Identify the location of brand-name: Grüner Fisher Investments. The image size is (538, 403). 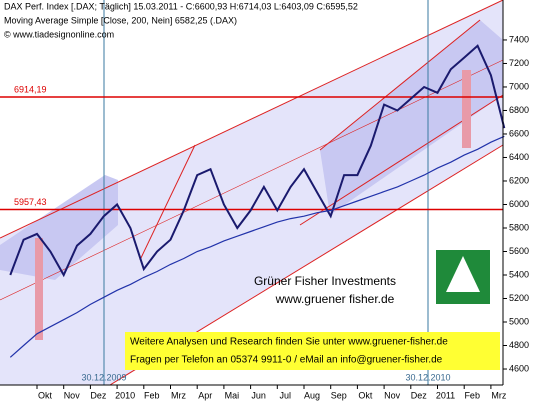
(325, 281).